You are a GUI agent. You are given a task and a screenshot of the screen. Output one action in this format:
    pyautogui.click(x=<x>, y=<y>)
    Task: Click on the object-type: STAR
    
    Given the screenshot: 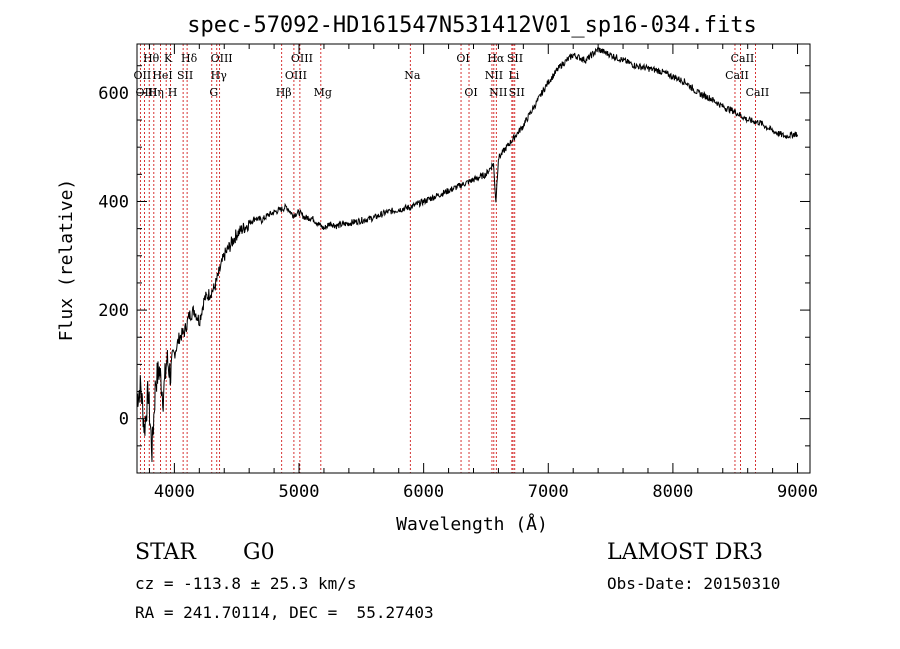 What is the action you would take?
    pyautogui.click(x=165, y=552)
    